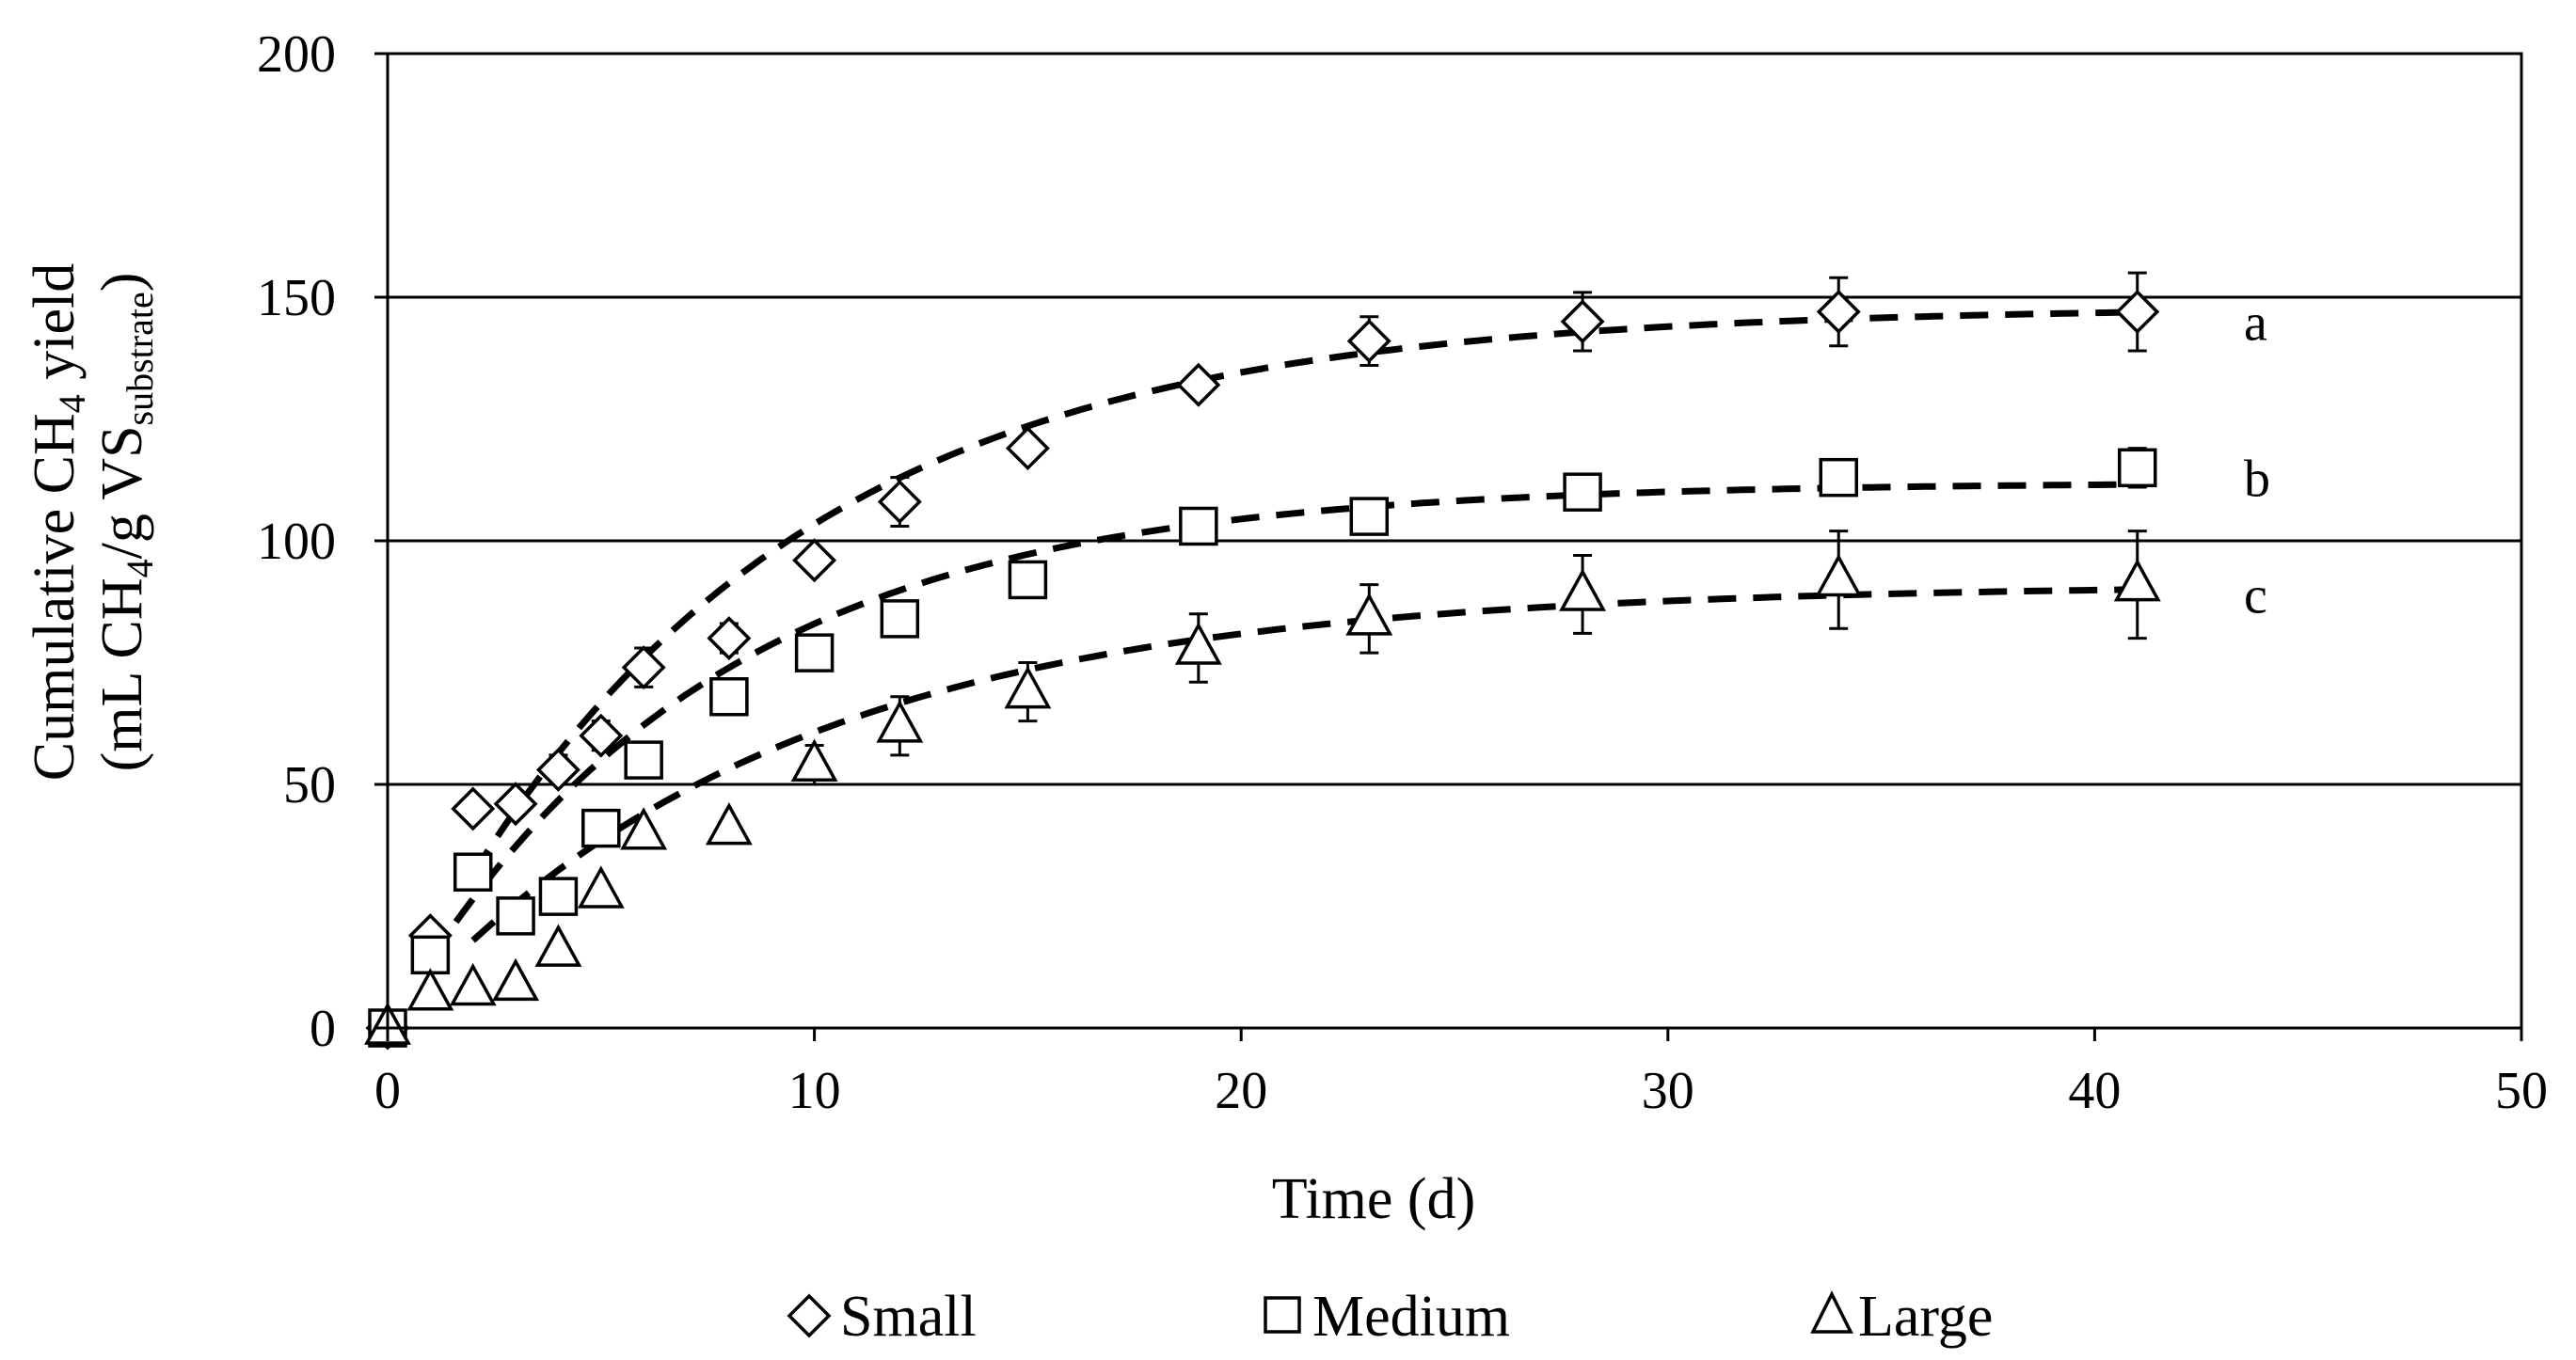 The height and width of the screenshot is (1360, 2576). Describe the element at coordinates (296, 298) in the screenshot. I see `y-tick-label: 150` at that location.